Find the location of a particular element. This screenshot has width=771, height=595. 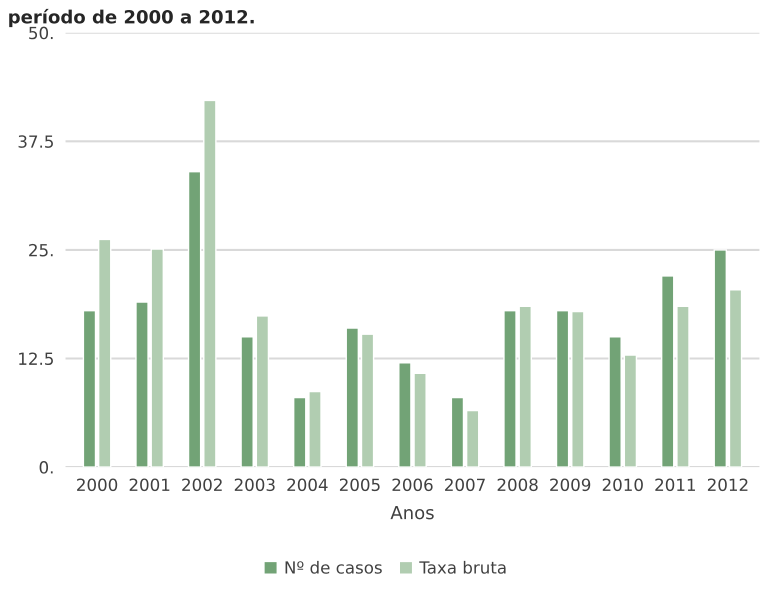

y-tick-label: 37.5 is located at coordinates (35, 141).